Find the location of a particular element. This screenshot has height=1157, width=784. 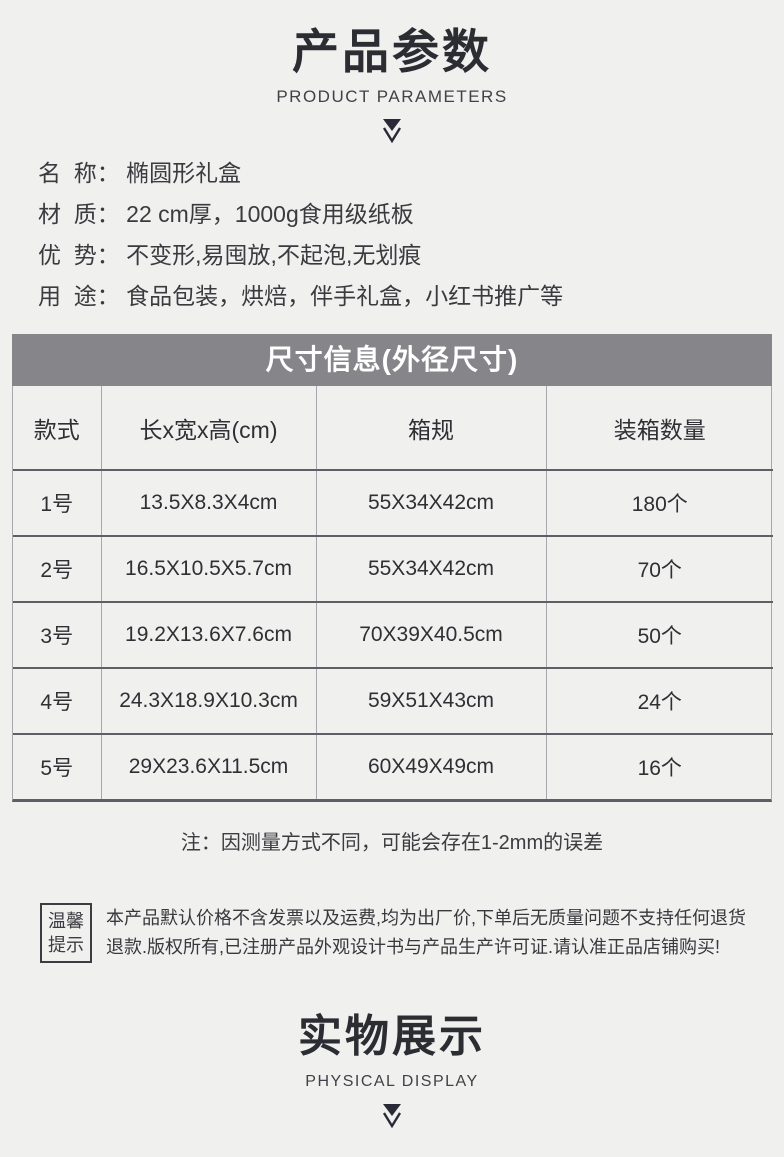

cell-dimensions: 13.5X8.3X4cm is located at coordinates (208, 502).